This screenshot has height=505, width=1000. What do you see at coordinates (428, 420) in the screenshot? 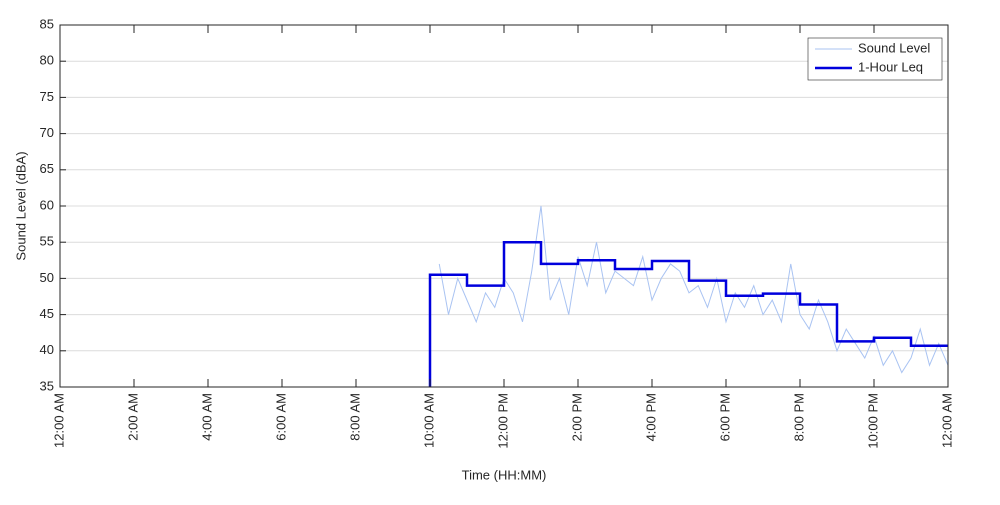
I see `x-tick-label: 10:00 AM` at bounding box center [428, 420].